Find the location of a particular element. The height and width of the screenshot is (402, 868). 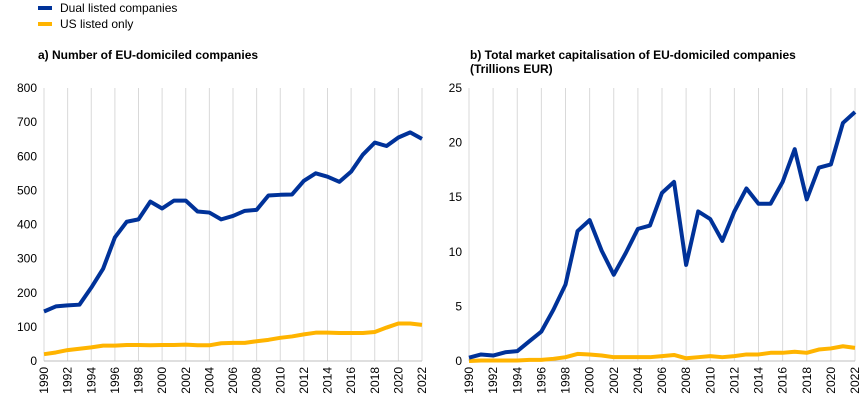

x-tick-a-2002: 2002 is located at coordinates (186, 380).